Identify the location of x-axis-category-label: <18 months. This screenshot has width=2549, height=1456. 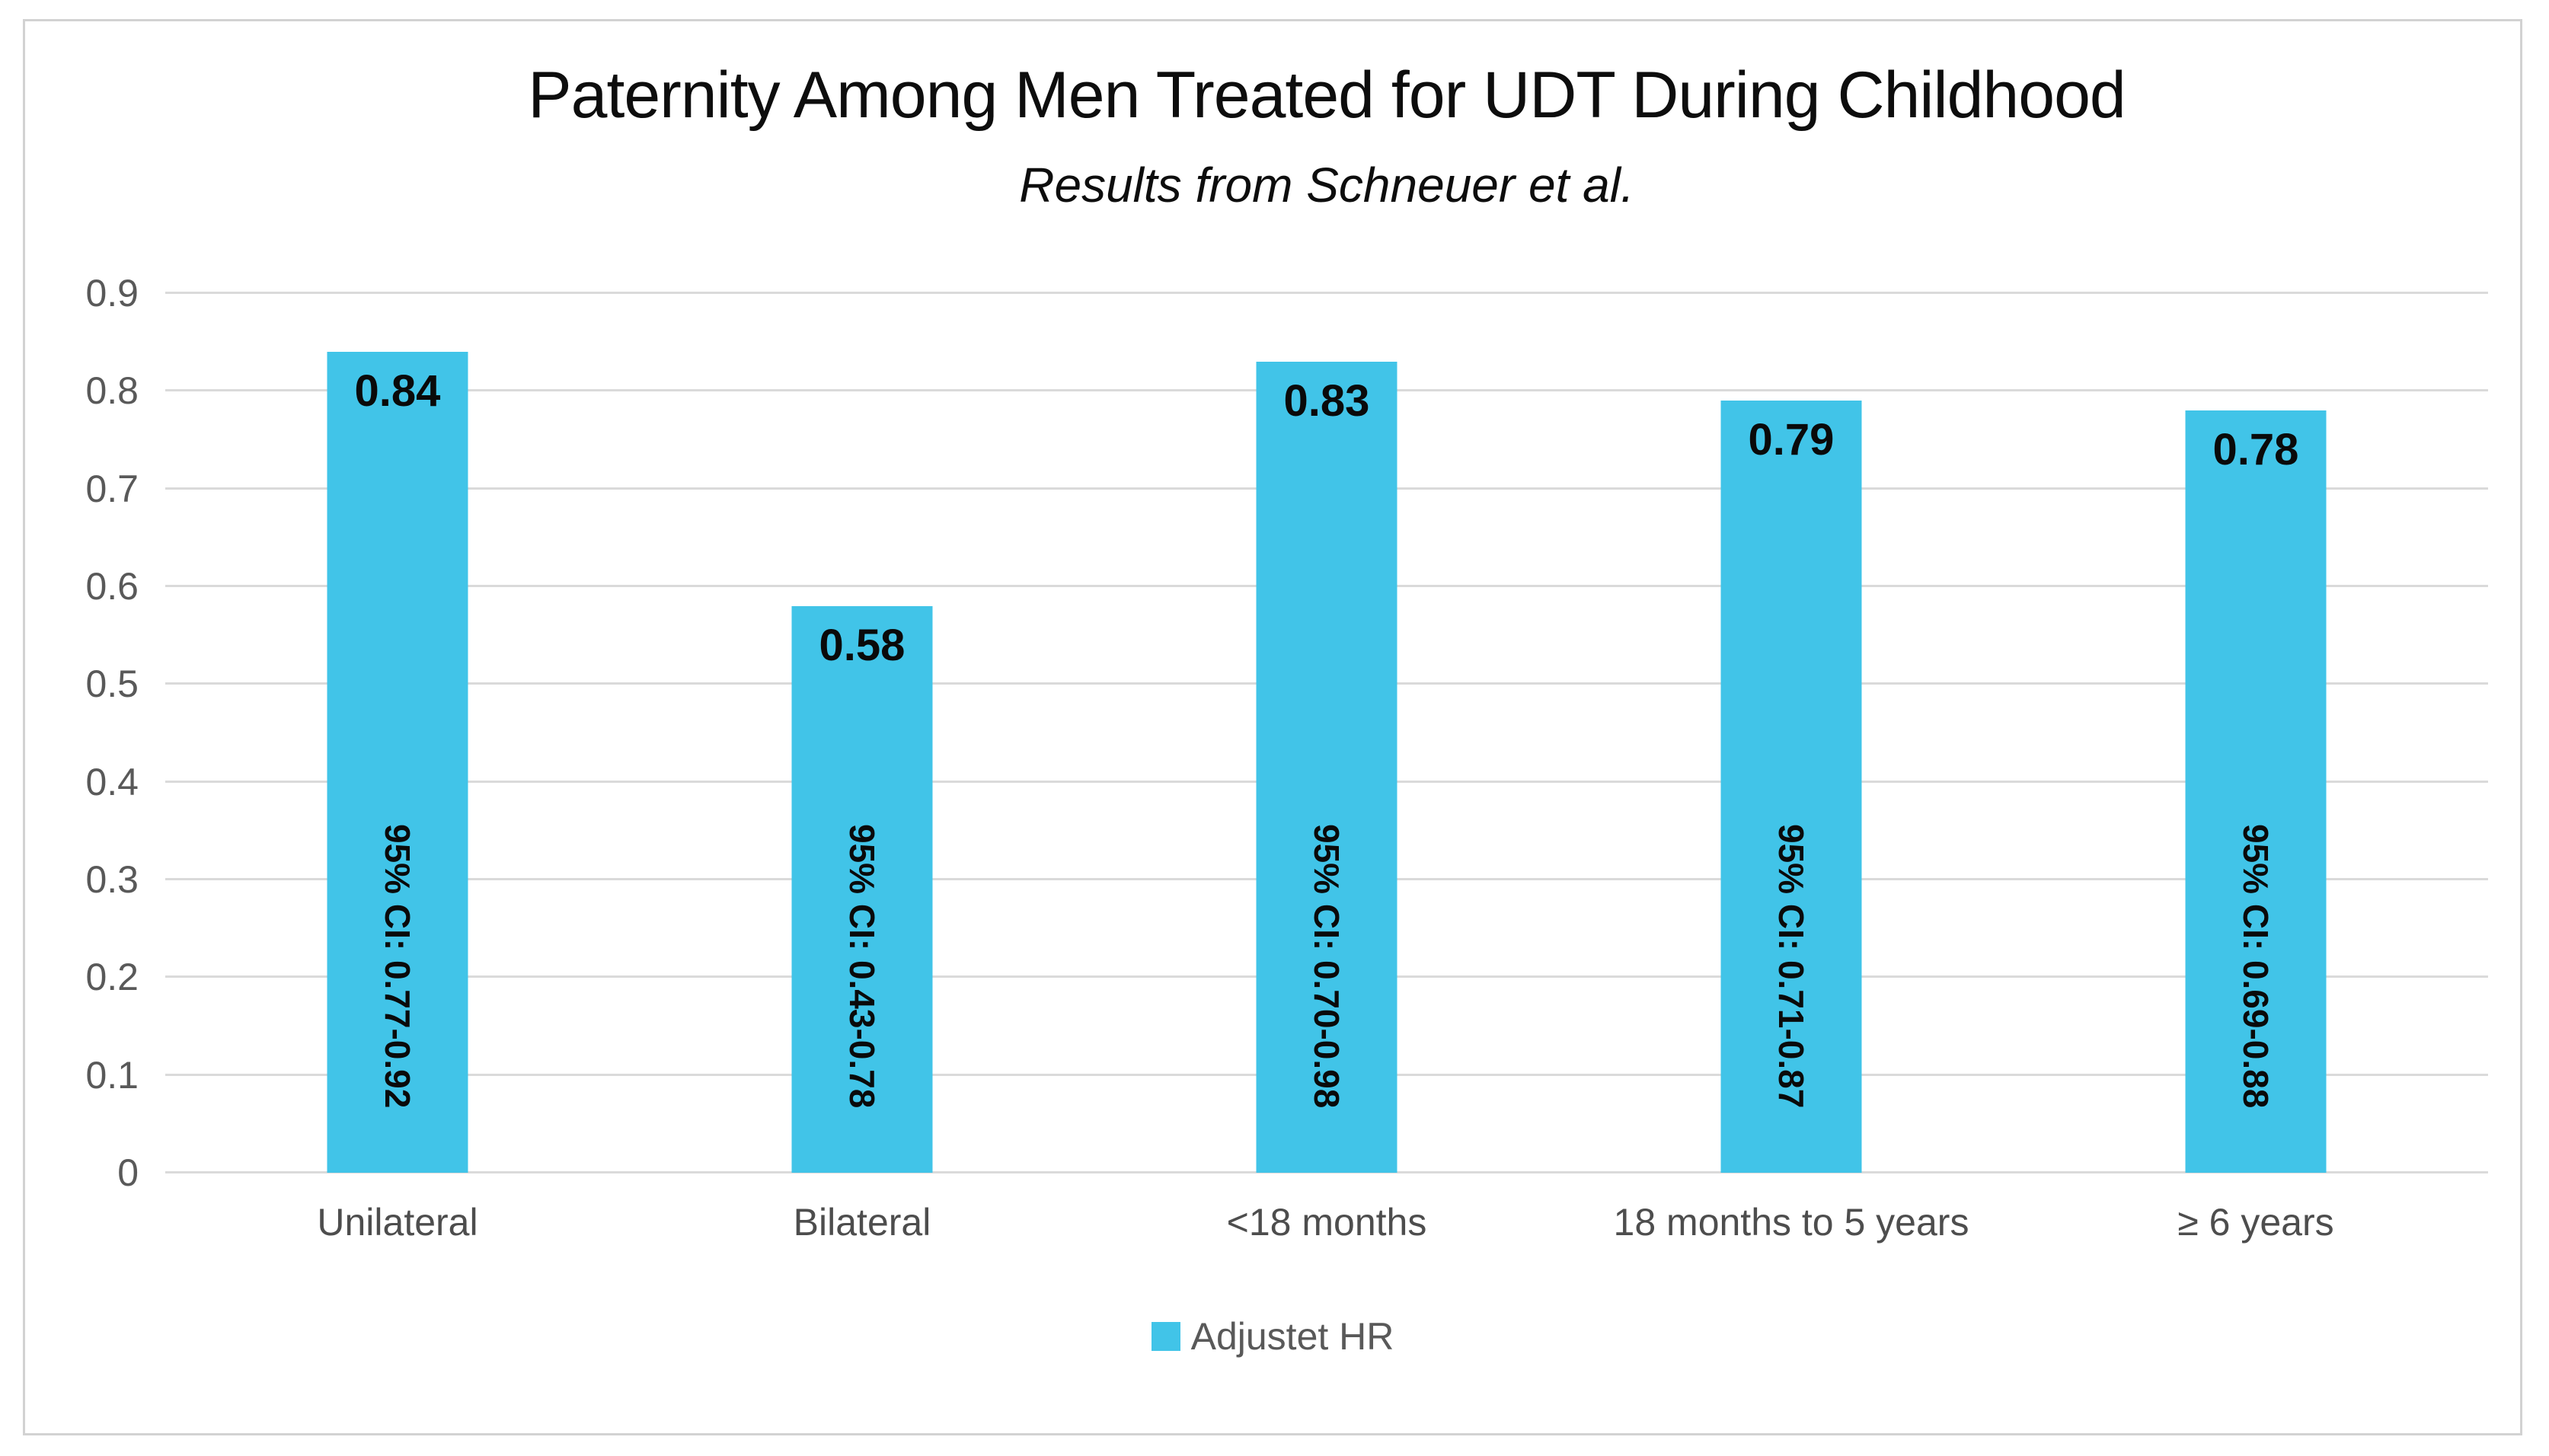
(1326, 1222).